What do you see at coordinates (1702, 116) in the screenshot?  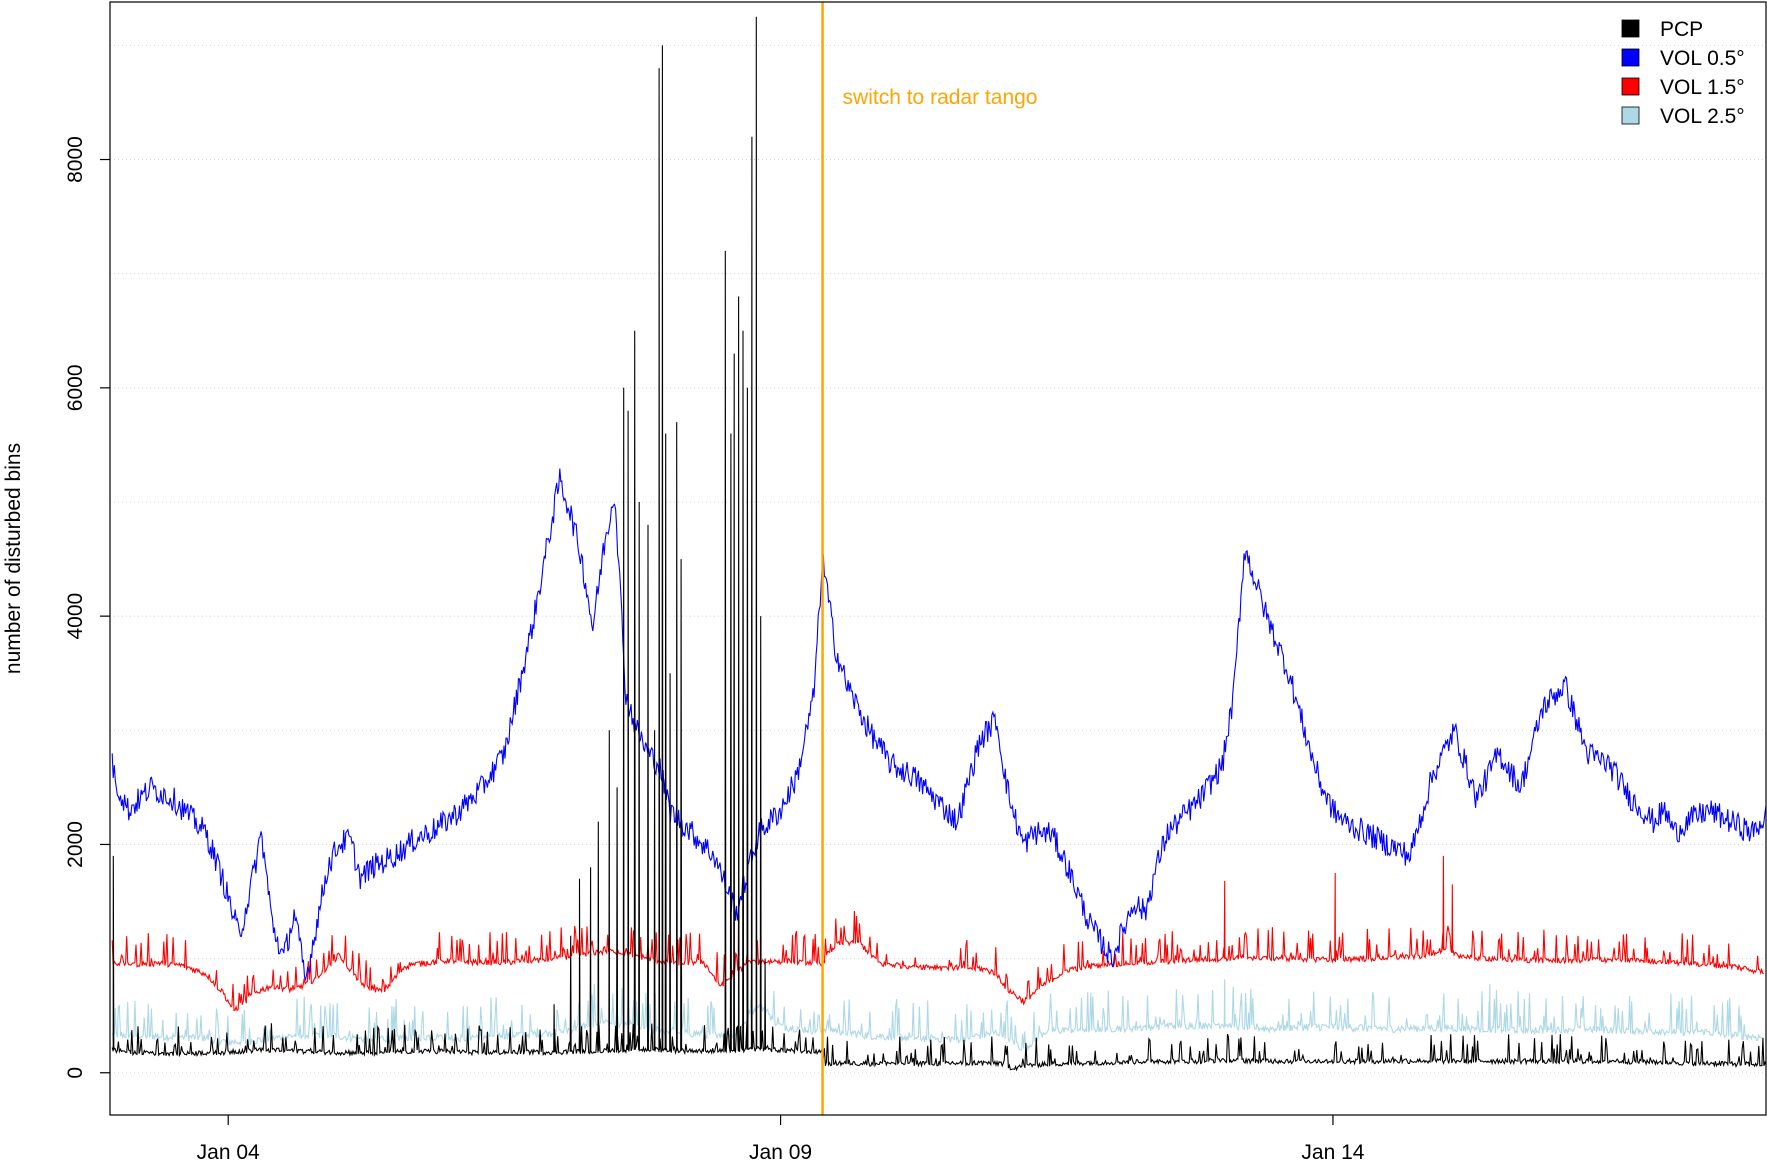 I see `legend-label: VOL 2.5°` at bounding box center [1702, 116].